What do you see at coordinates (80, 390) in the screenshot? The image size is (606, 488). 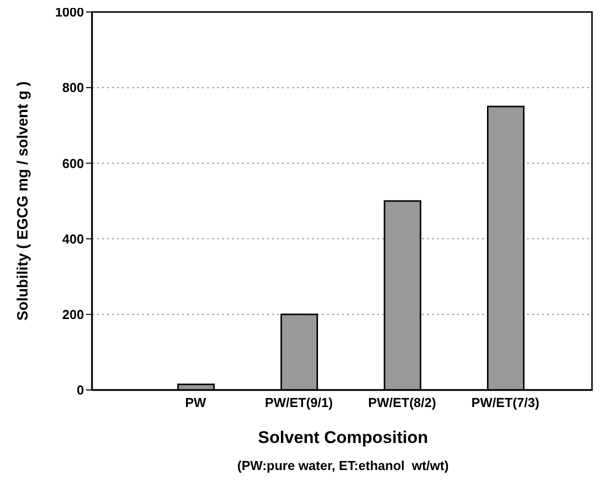 I see `y-tick-label: 0` at bounding box center [80, 390].